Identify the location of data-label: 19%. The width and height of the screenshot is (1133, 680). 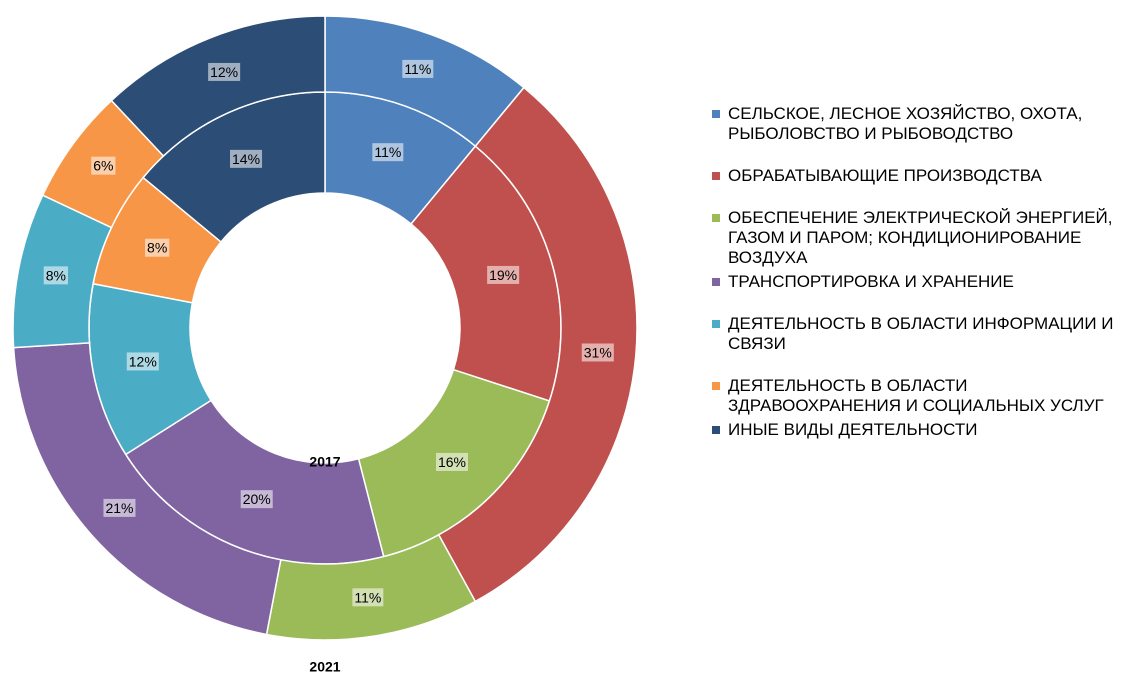
(503, 275).